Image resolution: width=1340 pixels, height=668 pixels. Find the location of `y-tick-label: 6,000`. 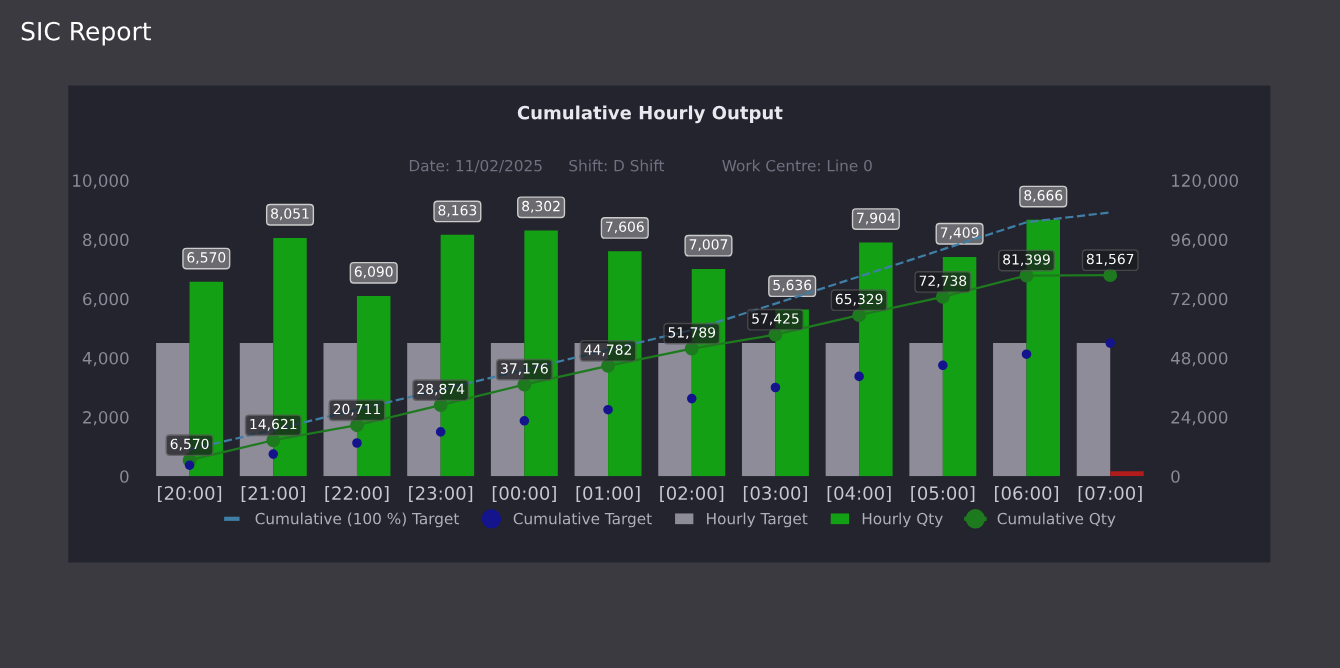

y-tick-label: 6,000 is located at coordinates (106, 299).